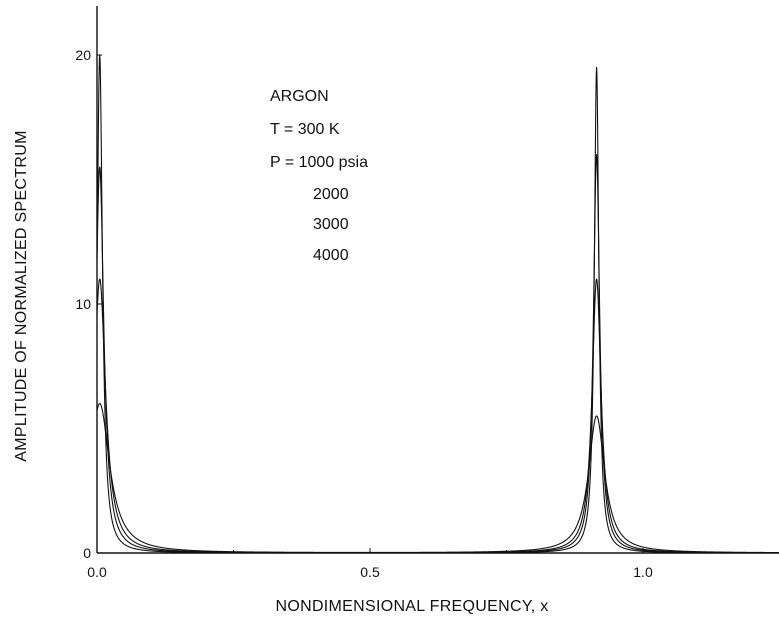  I want to click on annotation-line-pressure-2000: 2000, so click(331, 194).